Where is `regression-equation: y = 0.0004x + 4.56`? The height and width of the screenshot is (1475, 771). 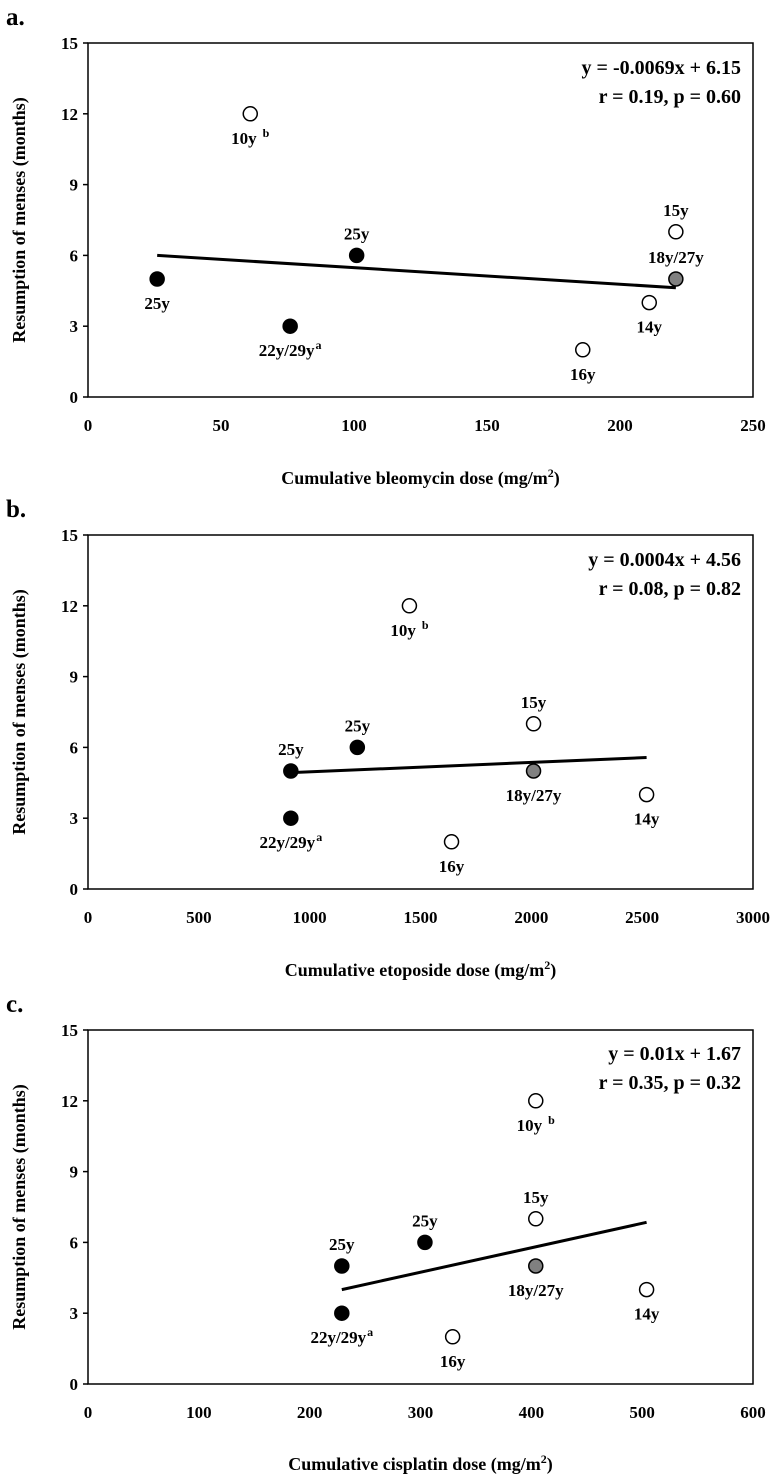 regression-equation: y = 0.0004x + 4.56 is located at coordinates (664, 560).